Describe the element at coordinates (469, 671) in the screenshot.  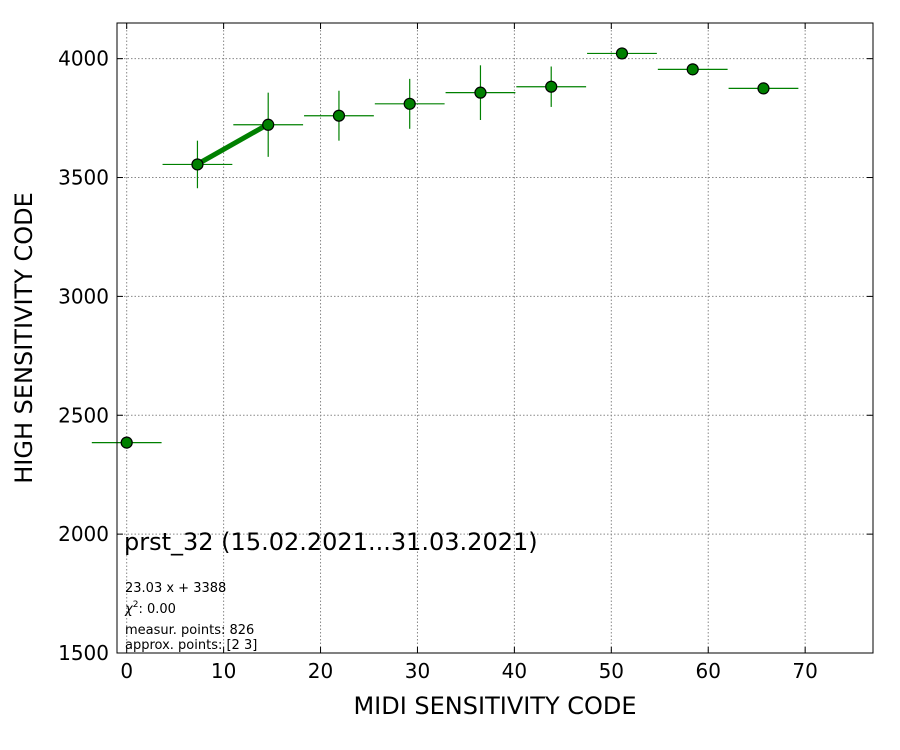
I see `x-tick-labels: 0 10 20 30 40 50 60 70` at that location.